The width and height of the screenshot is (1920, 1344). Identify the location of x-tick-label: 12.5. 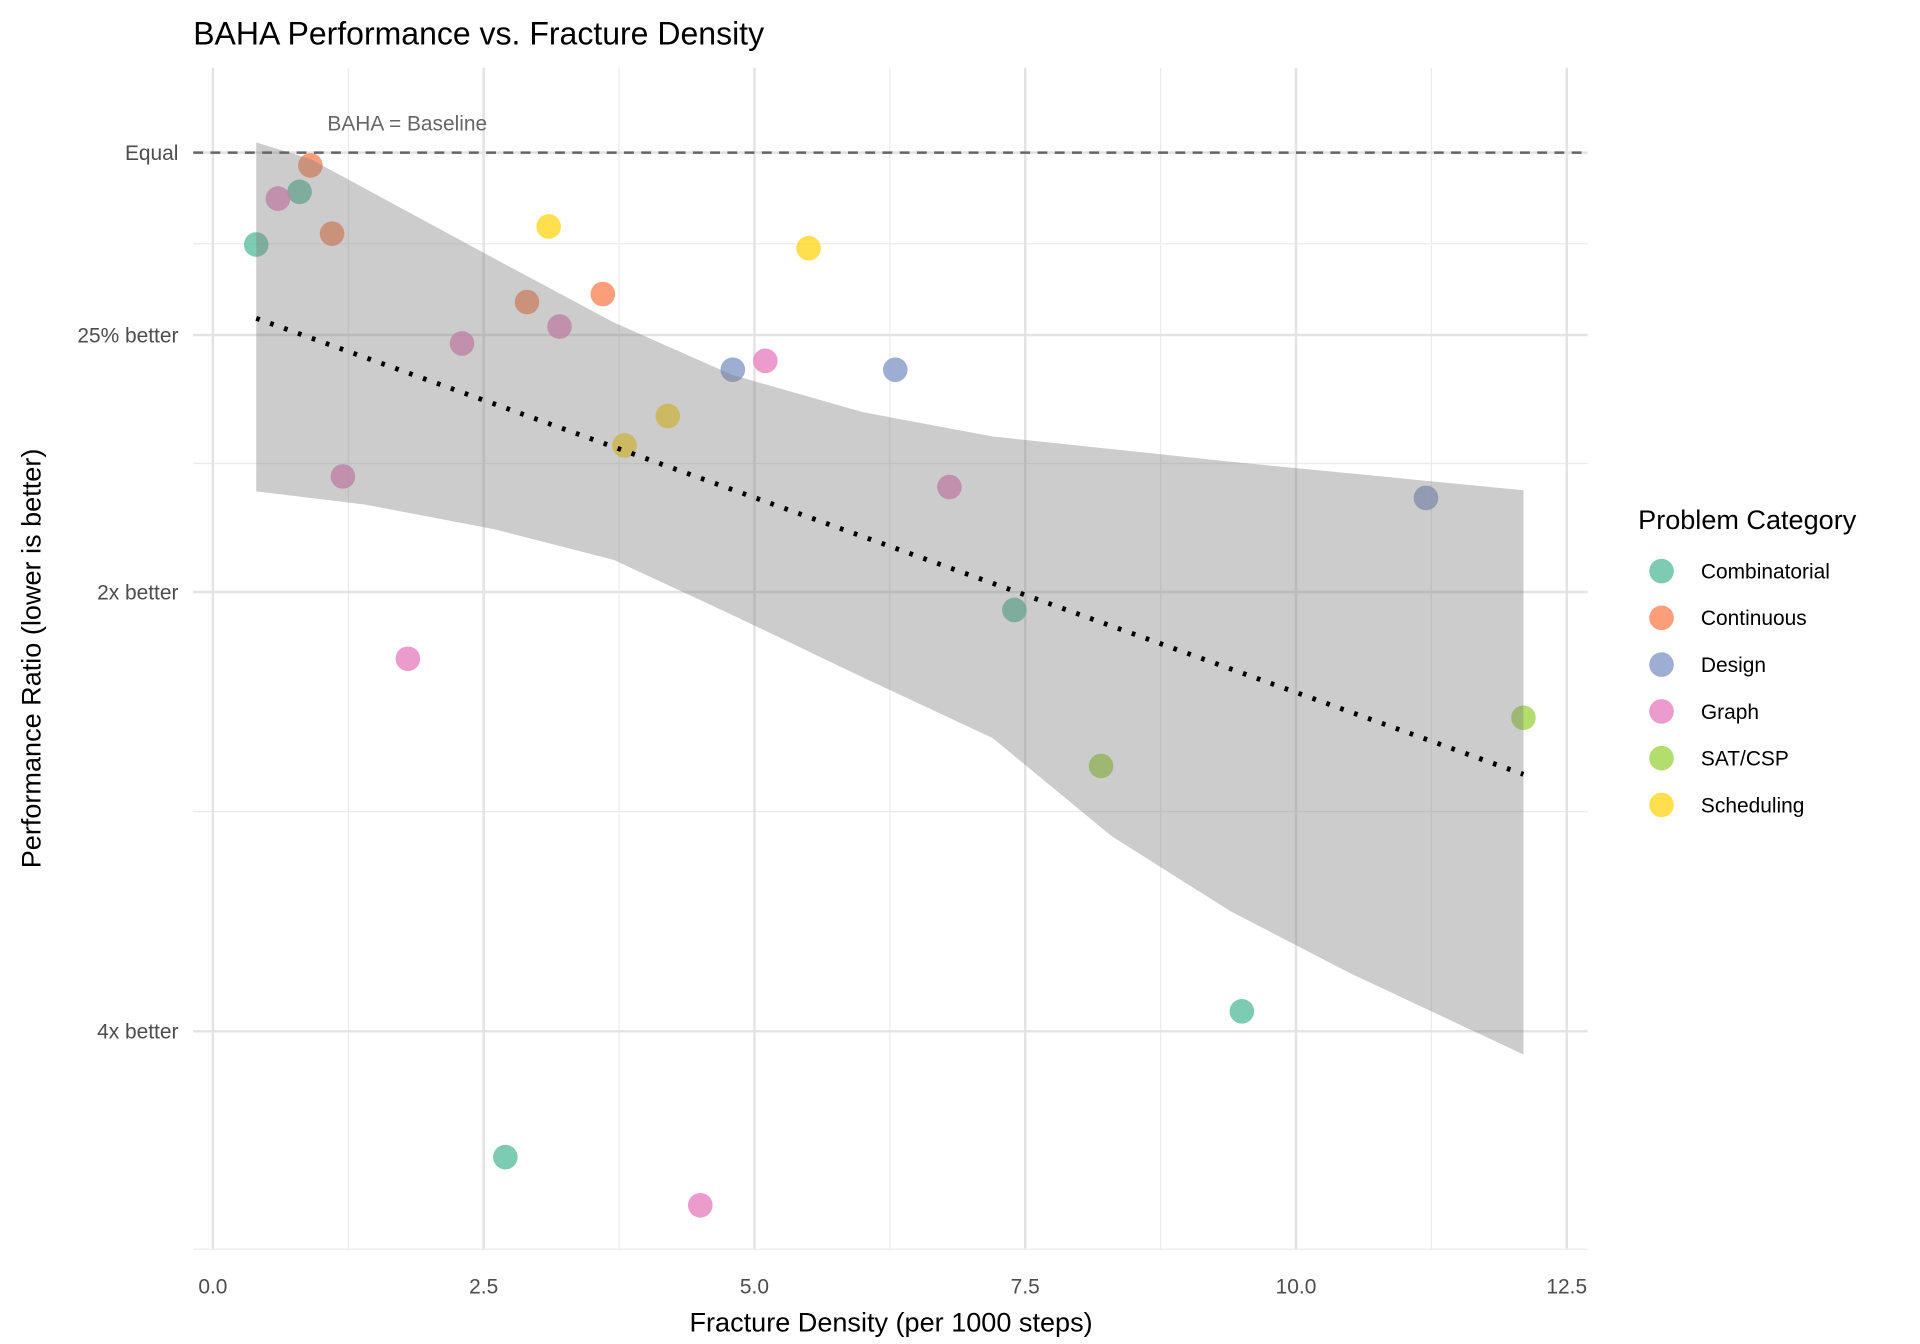
(1566, 1287).